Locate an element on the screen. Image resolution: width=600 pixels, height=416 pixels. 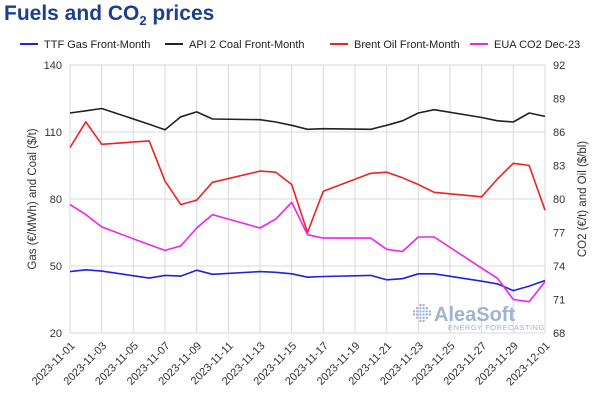
y-left-tick-label: 80 is located at coordinates (56, 200).